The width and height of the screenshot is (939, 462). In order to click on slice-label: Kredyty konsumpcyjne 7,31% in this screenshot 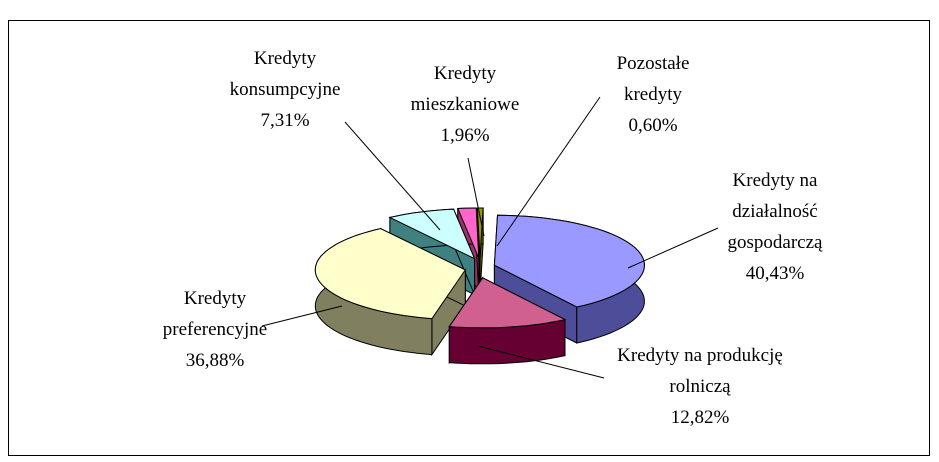, I will do `click(285, 89)`.